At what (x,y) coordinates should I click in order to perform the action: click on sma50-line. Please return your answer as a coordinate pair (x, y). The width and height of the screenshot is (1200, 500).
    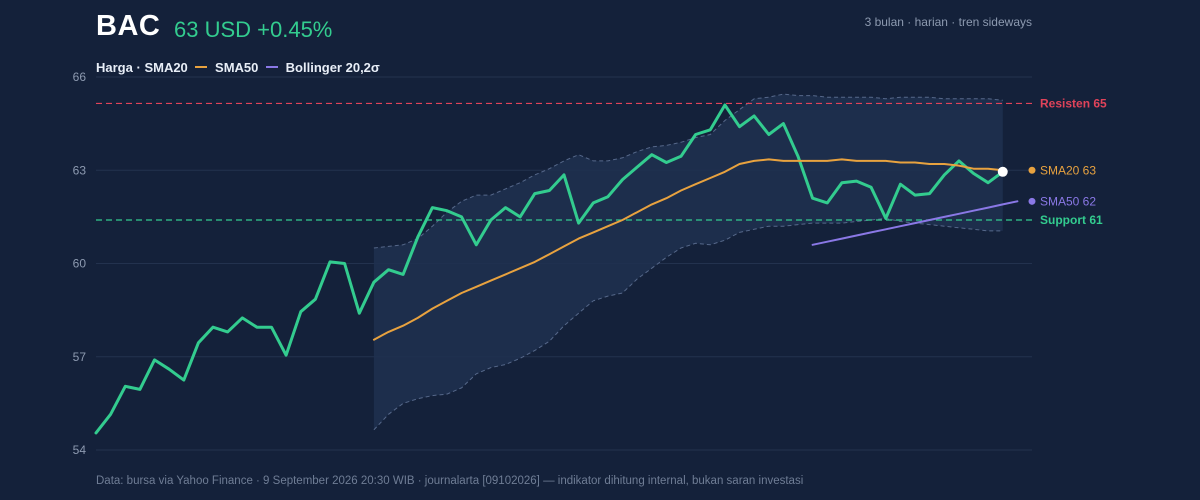
    Looking at the image, I should click on (915, 223).